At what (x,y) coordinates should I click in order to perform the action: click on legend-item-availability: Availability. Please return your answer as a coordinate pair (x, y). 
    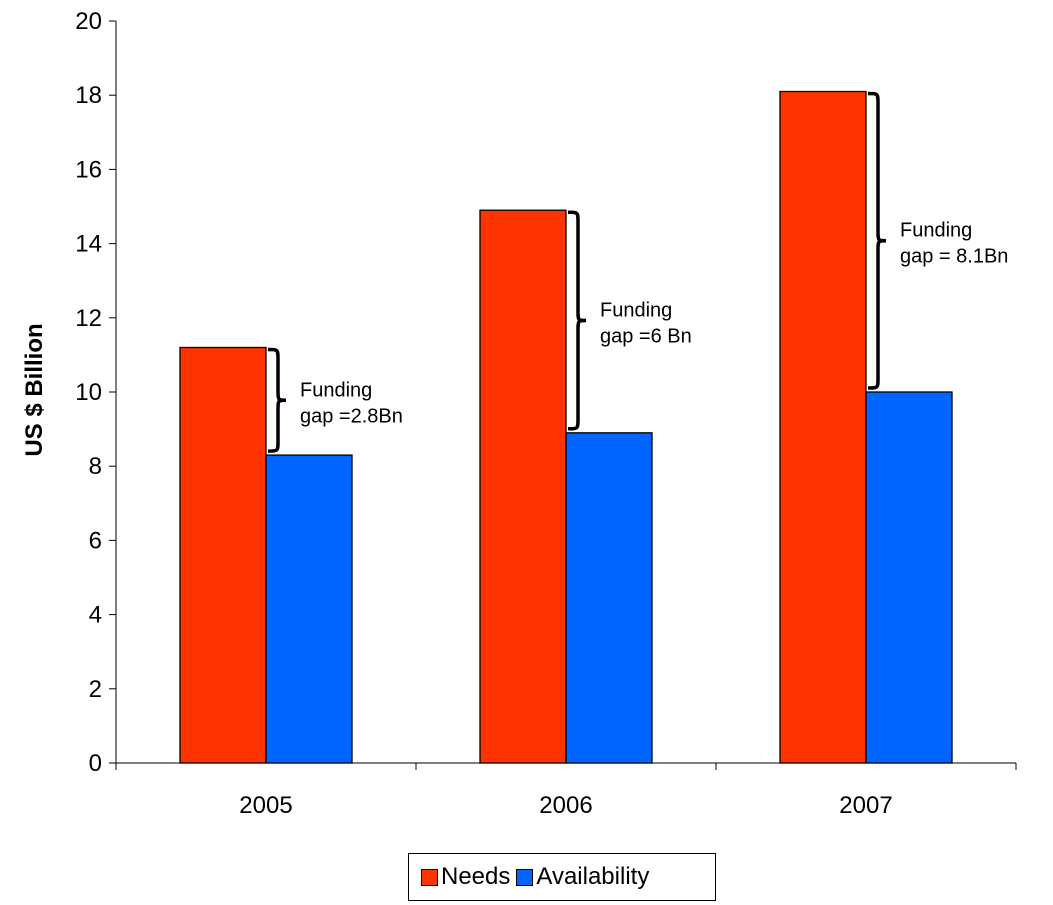
    Looking at the image, I should click on (582, 877).